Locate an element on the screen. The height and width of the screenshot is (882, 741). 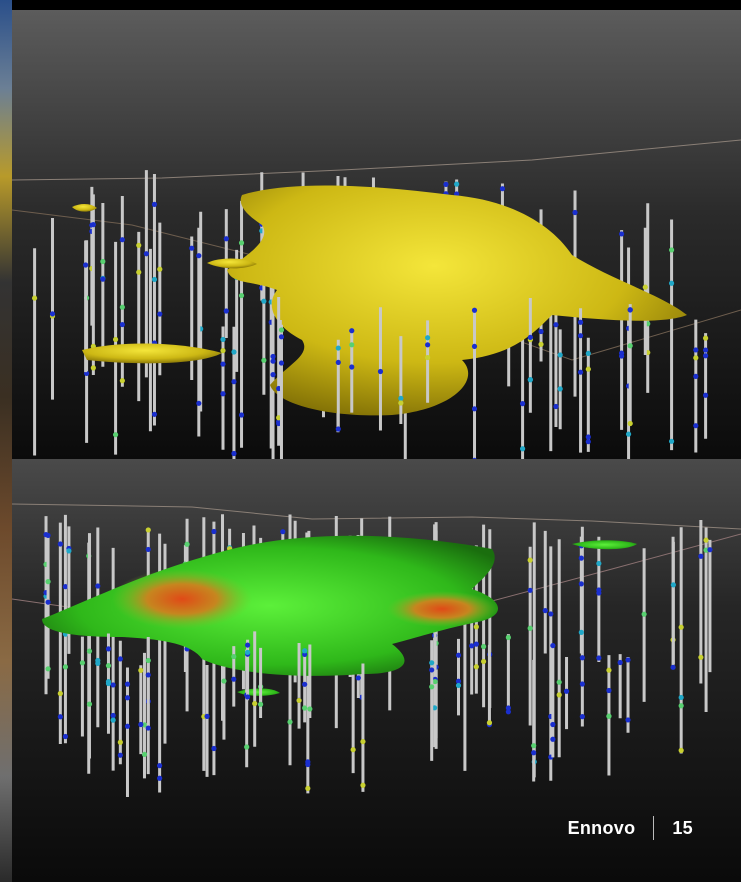
page-footer: Ennovo 15 is located at coordinates (630, 828).